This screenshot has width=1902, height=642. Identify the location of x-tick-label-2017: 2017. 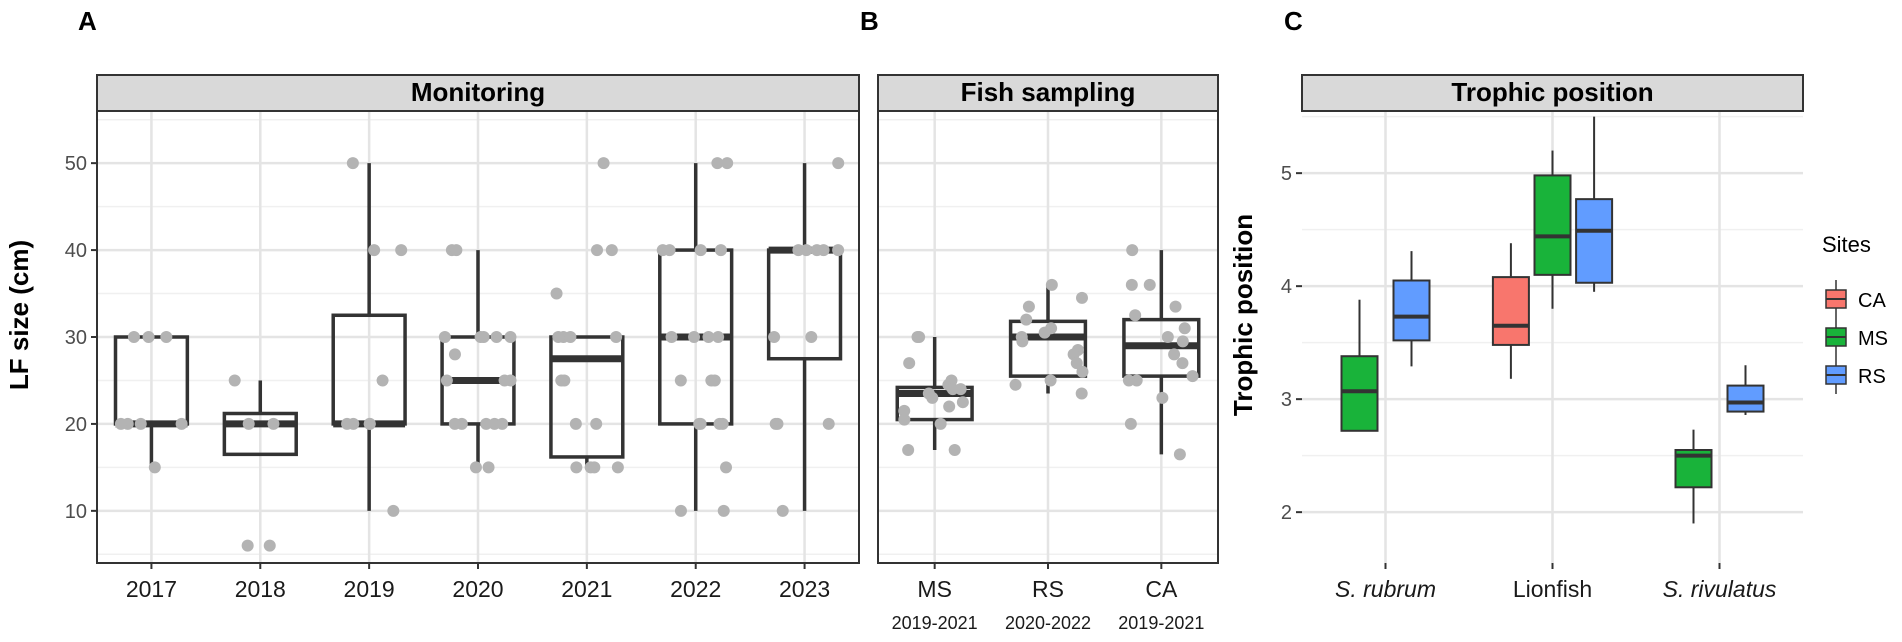
(151, 589).